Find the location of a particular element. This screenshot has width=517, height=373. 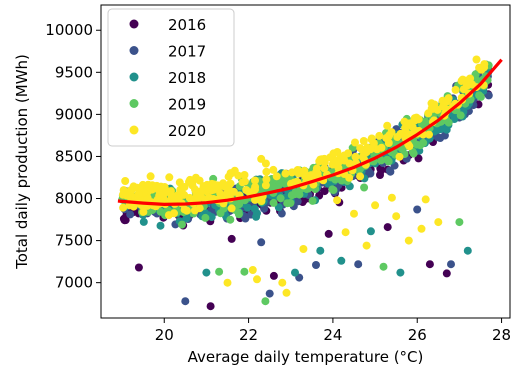

legend-label: 2020 is located at coordinates (187, 131).